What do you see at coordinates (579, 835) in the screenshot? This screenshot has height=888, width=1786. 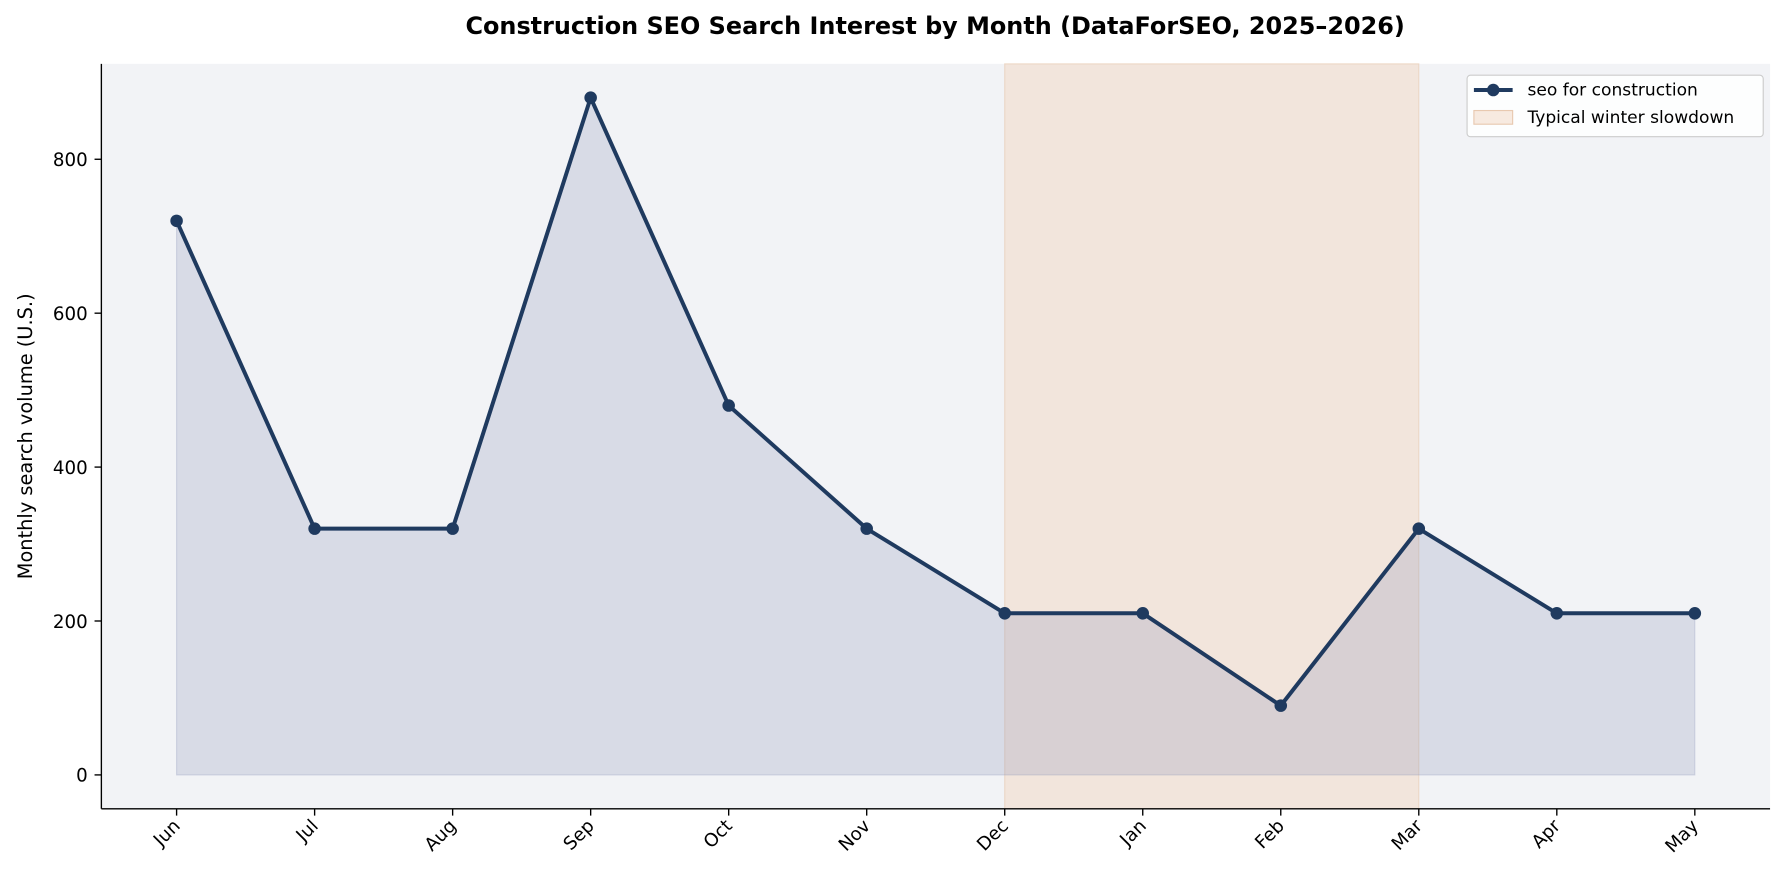 I see `x-tick-label: Sep` at bounding box center [579, 835].